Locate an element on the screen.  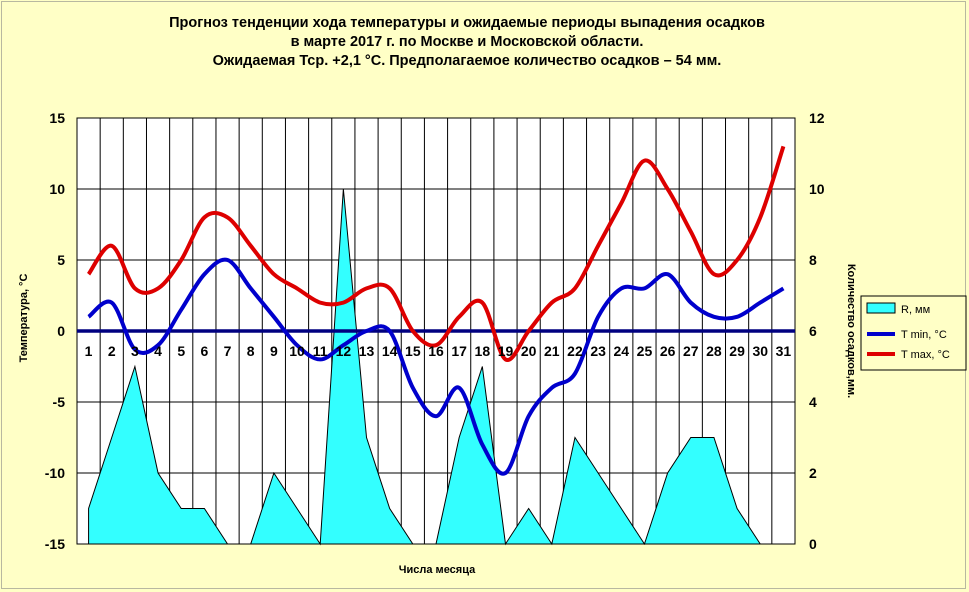
x-tick-label: 22 is located at coordinates (575, 351).